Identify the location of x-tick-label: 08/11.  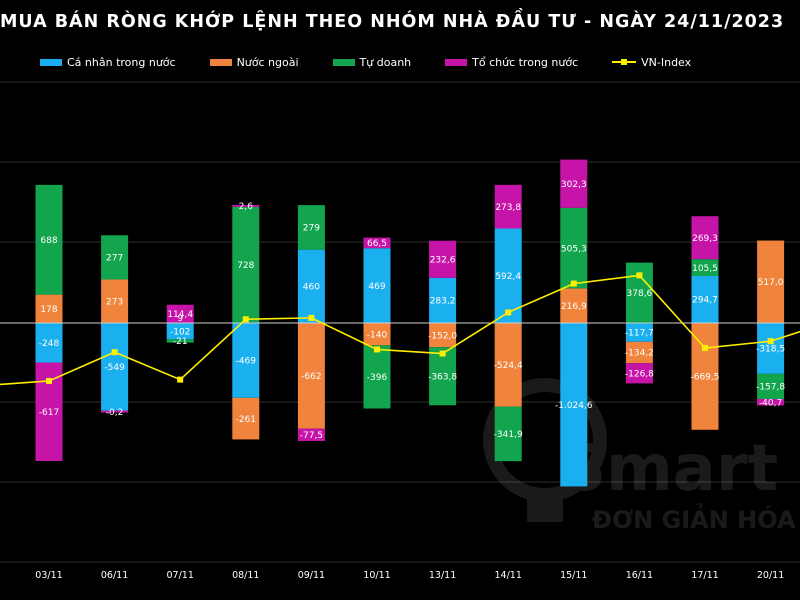
(245, 575).